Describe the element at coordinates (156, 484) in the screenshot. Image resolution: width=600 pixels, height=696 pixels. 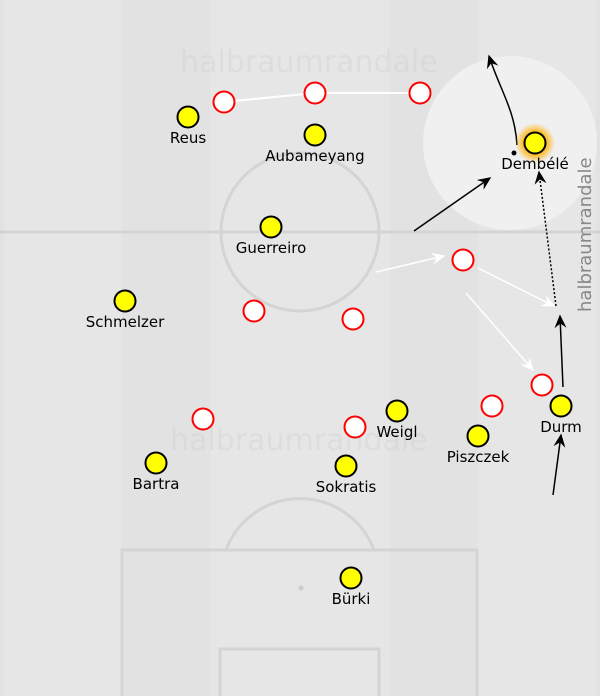
I see `player-name: Bartra` at that location.